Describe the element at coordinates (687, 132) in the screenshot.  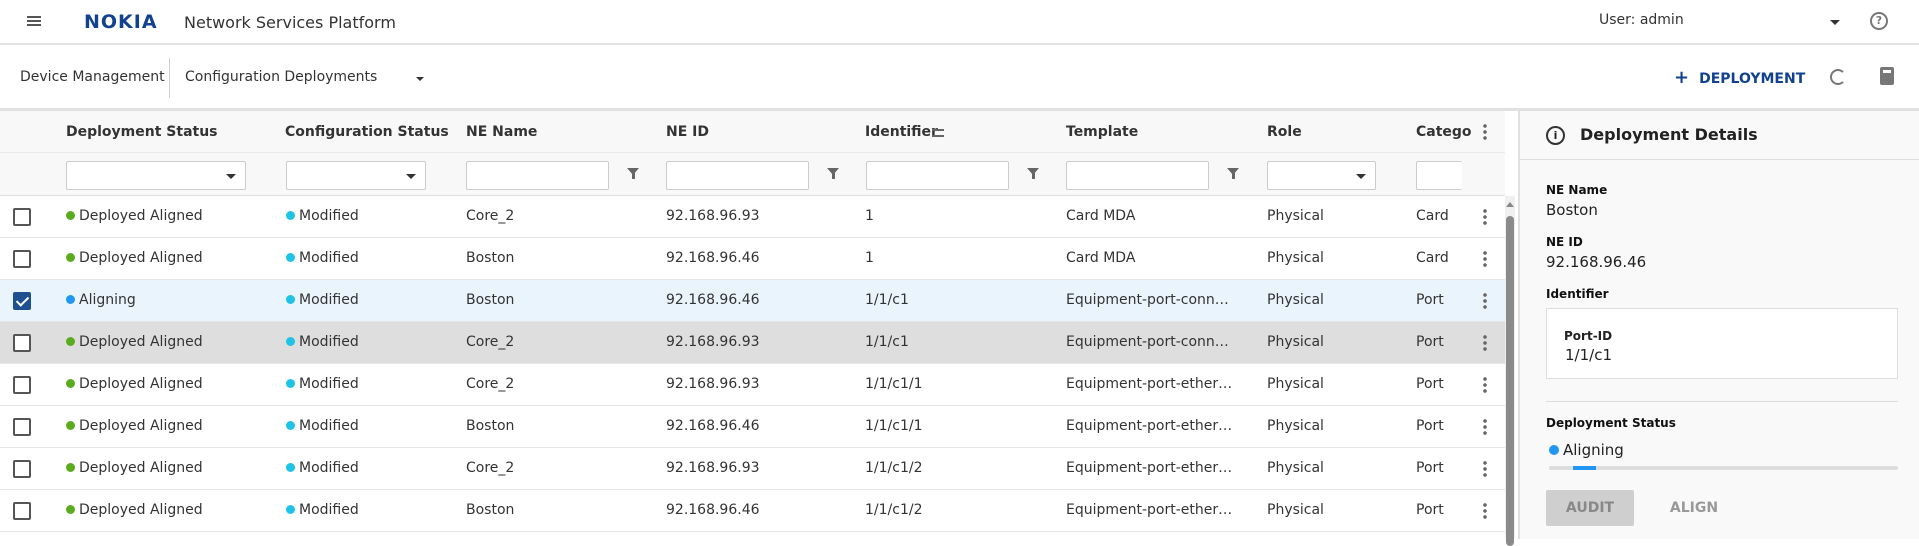
I see `col-ne-id: NE ID` at that location.